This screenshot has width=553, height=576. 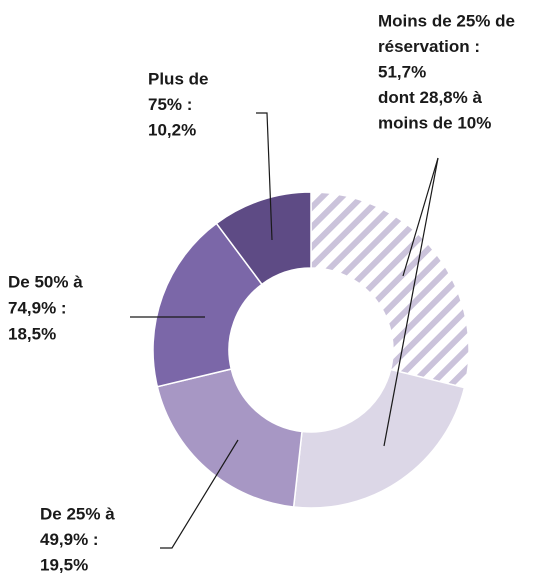 I want to click on segment-label: dont 28,8% à, so click(x=430, y=97).